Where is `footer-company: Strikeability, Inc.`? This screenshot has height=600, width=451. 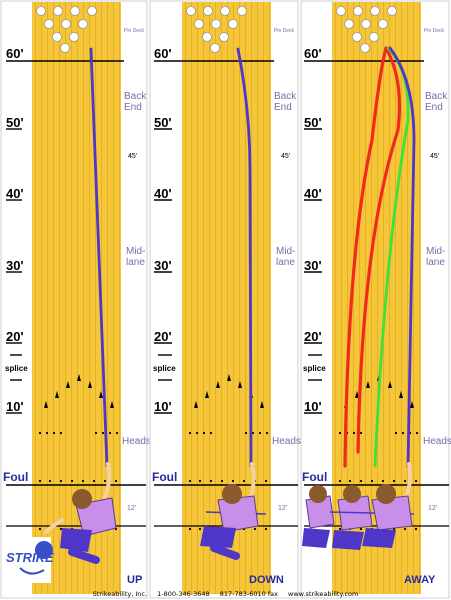 footer-company: Strikeability, Inc. is located at coordinates (120, 594).